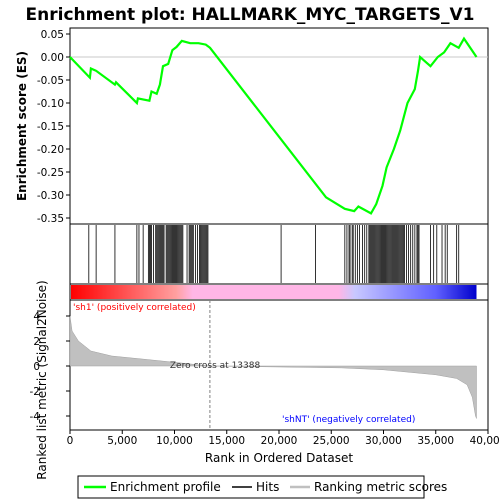 The width and height of the screenshot is (500, 500). I want to click on positive-label: 'sh1' (positively correlated), so click(134, 308).